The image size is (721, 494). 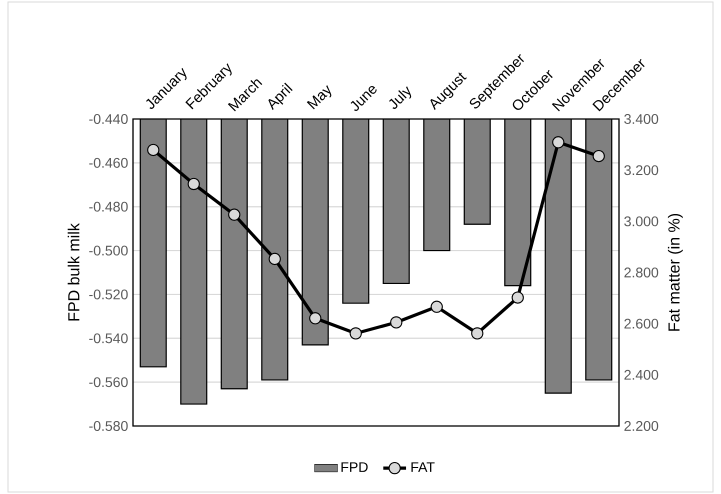 What do you see at coordinates (108, 338) in the screenshot?
I see `y-tick-label: -0.540` at bounding box center [108, 338].